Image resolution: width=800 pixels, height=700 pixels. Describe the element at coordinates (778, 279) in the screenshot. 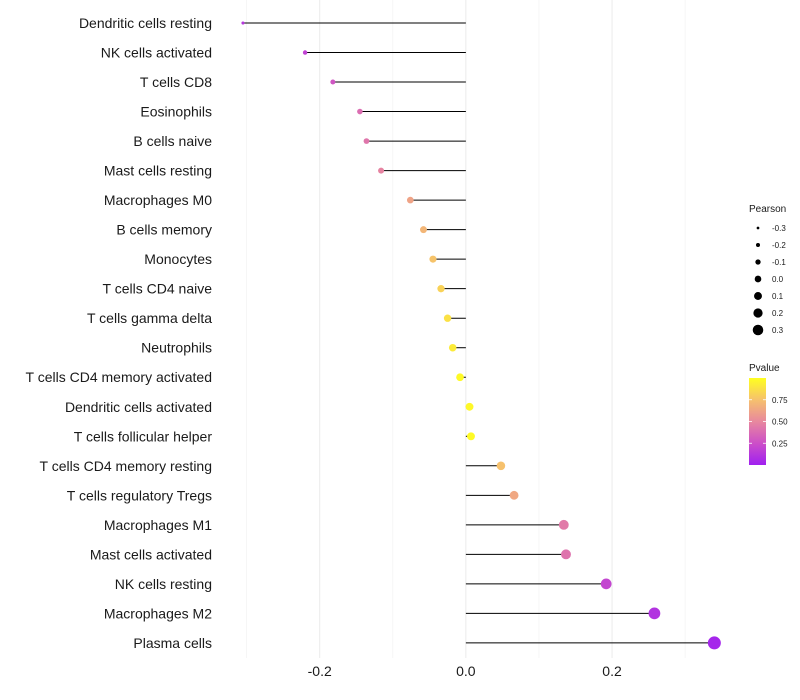

I see `pearson-legend-label: 0.0` at that location.